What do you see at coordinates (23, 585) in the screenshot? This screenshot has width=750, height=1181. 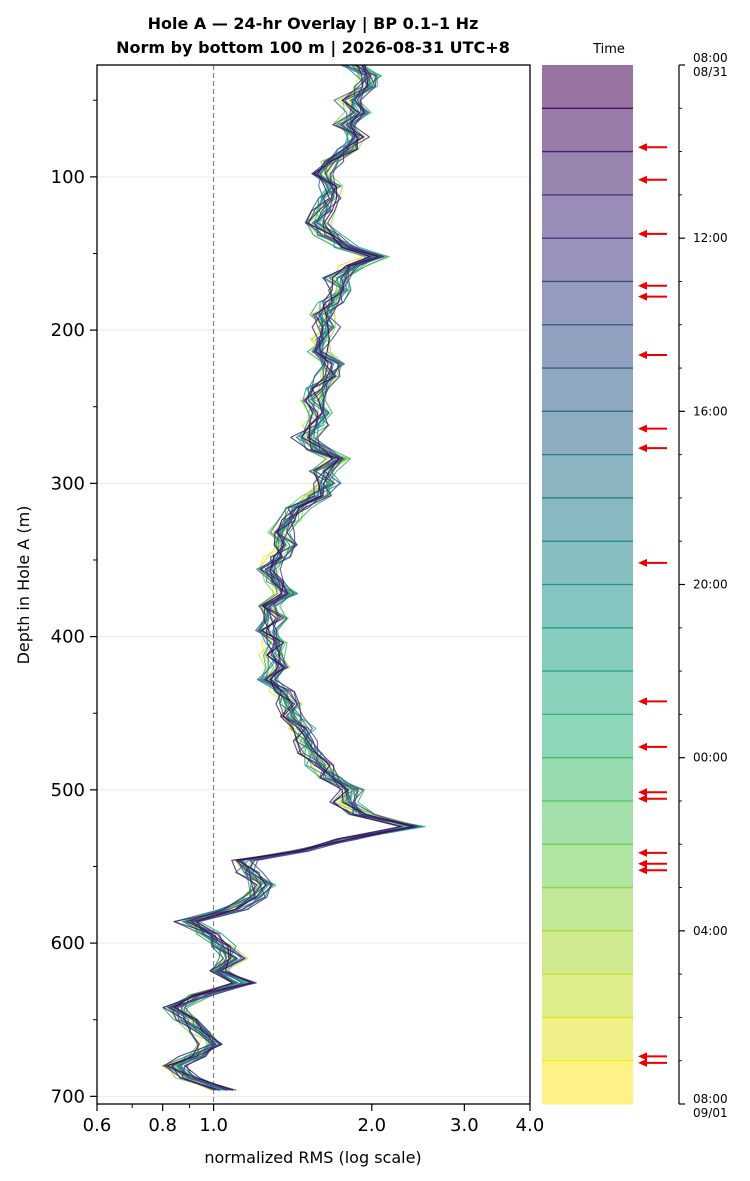 I see `y-axis-label: Depth in Hole A (m)` at bounding box center [23, 585].